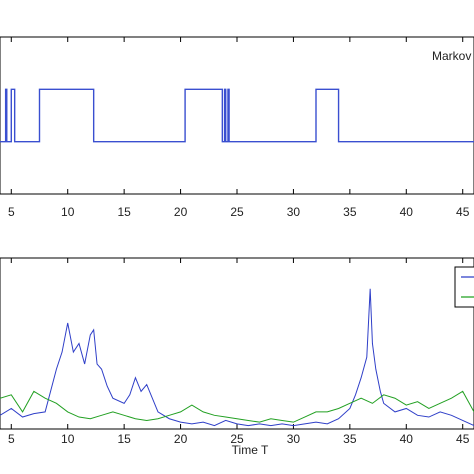 The image size is (474, 474). Describe the element at coordinates (181, 212) in the screenshot. I see `top-x-tick-label: 20` at that location.